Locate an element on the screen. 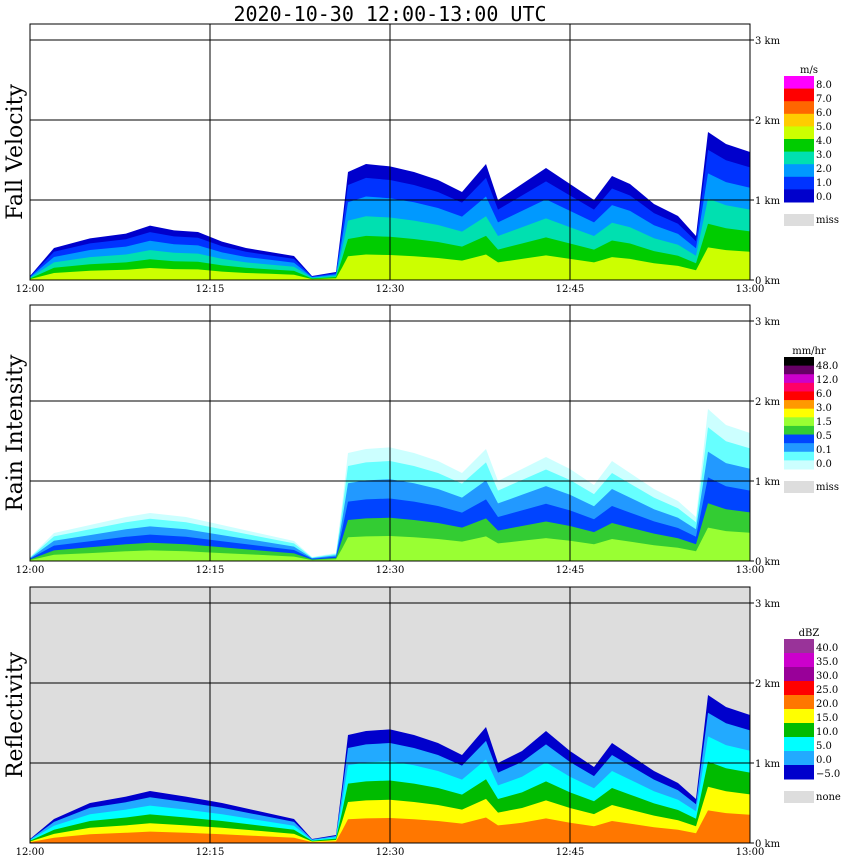  colorbar-level: 20.0 is located at coordinates (827, 704).